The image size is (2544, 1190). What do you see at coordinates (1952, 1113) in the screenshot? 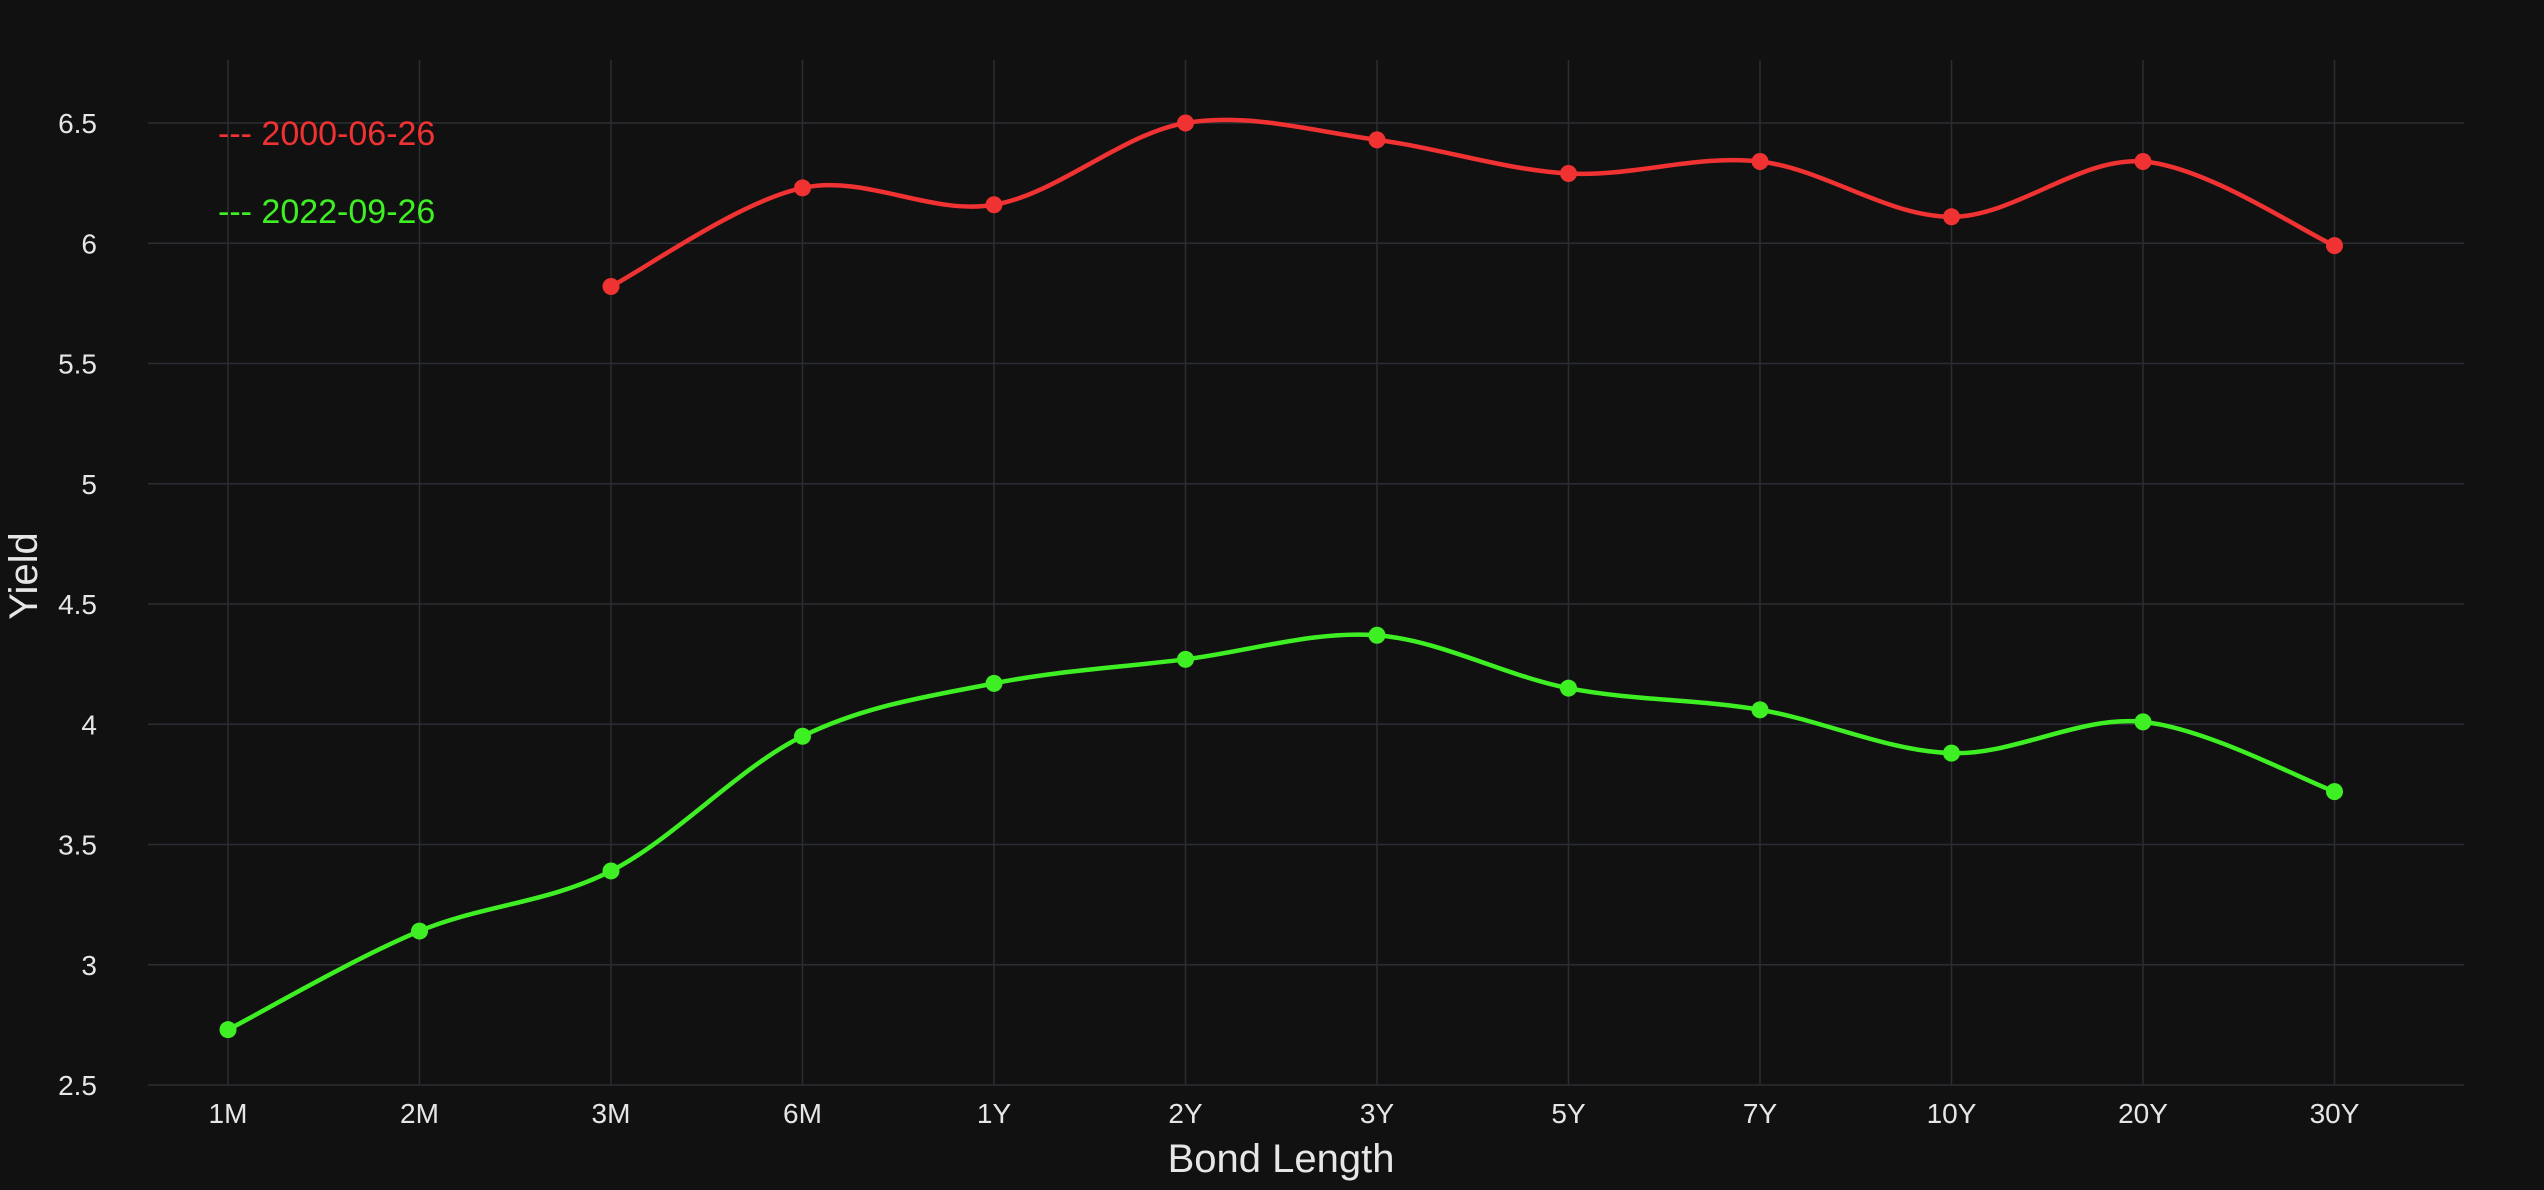
I see `x-tick-label: 10Y` at bounding box center [1952, 1113].